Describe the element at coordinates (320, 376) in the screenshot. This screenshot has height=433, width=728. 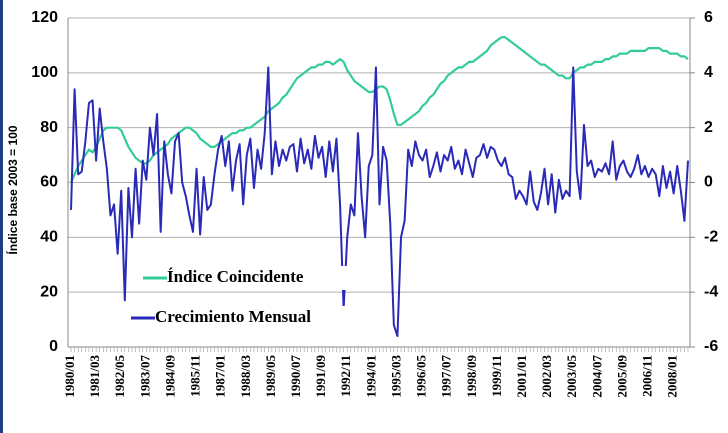
I see `x-tick-label: 1991/09` at that location.